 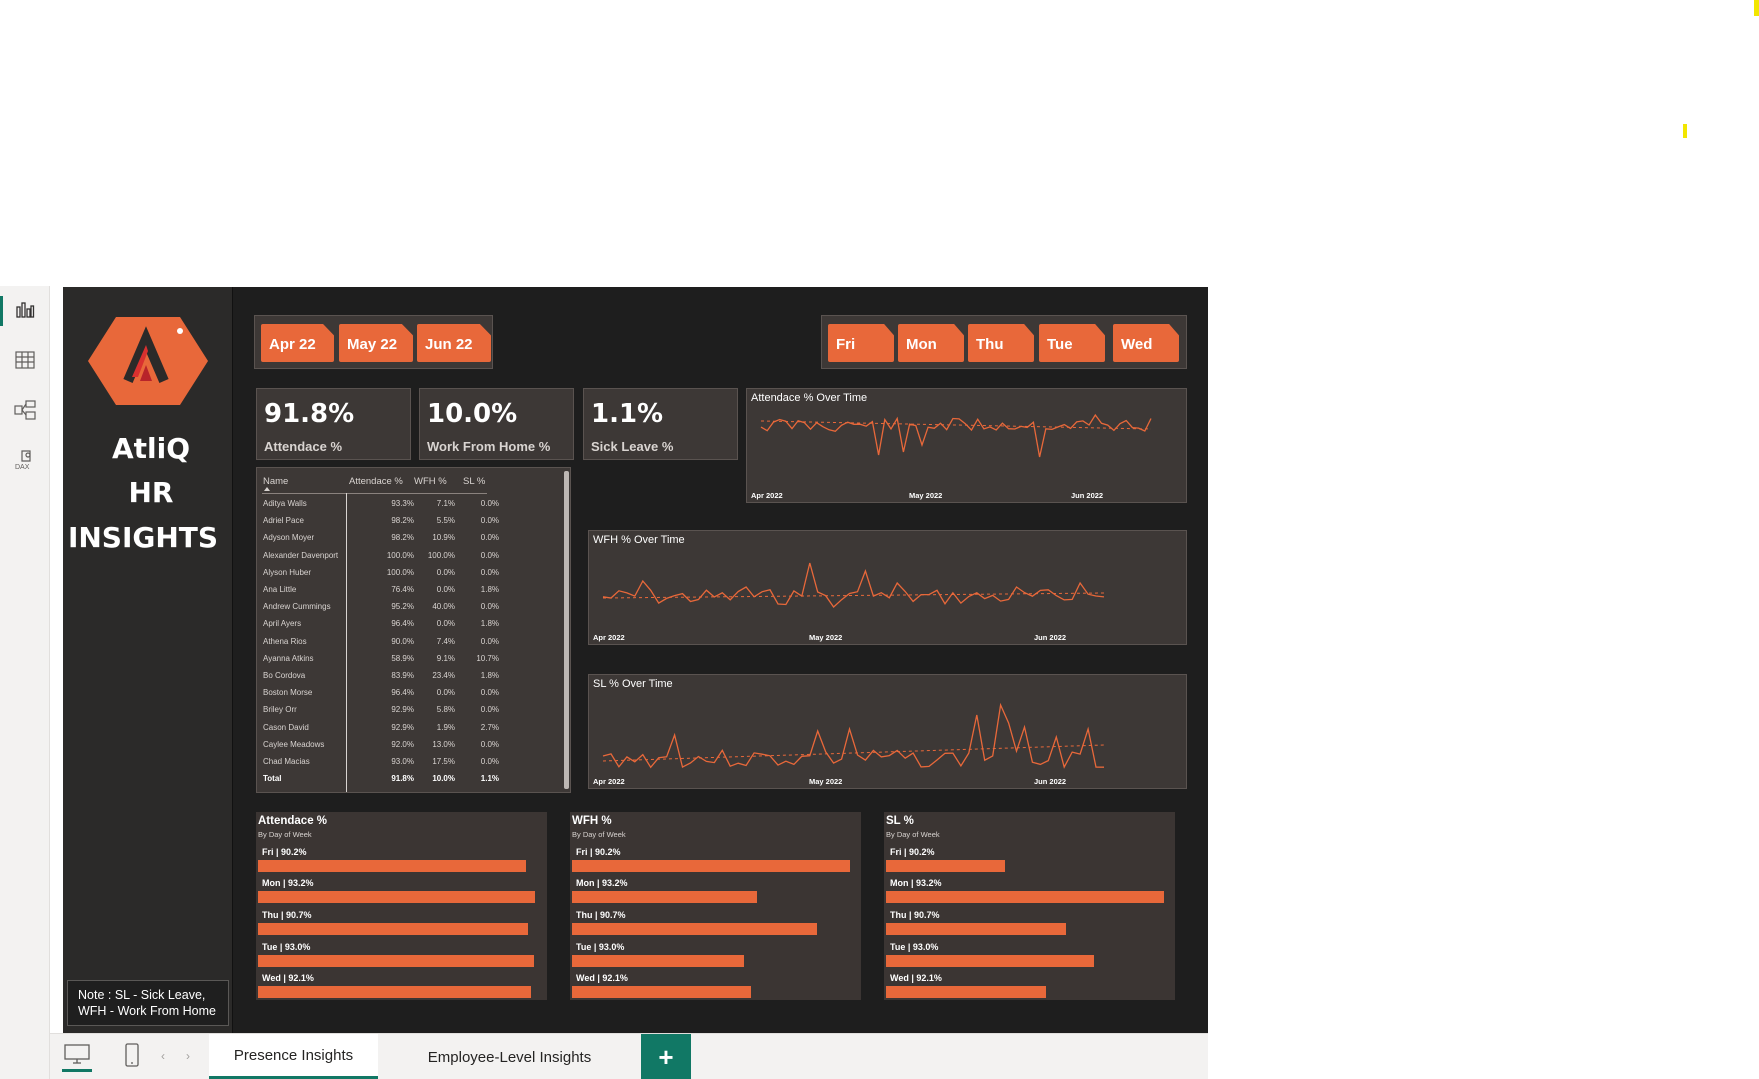 I want to click on scroll-right-icon: ›, so click(x=188, y=1056).